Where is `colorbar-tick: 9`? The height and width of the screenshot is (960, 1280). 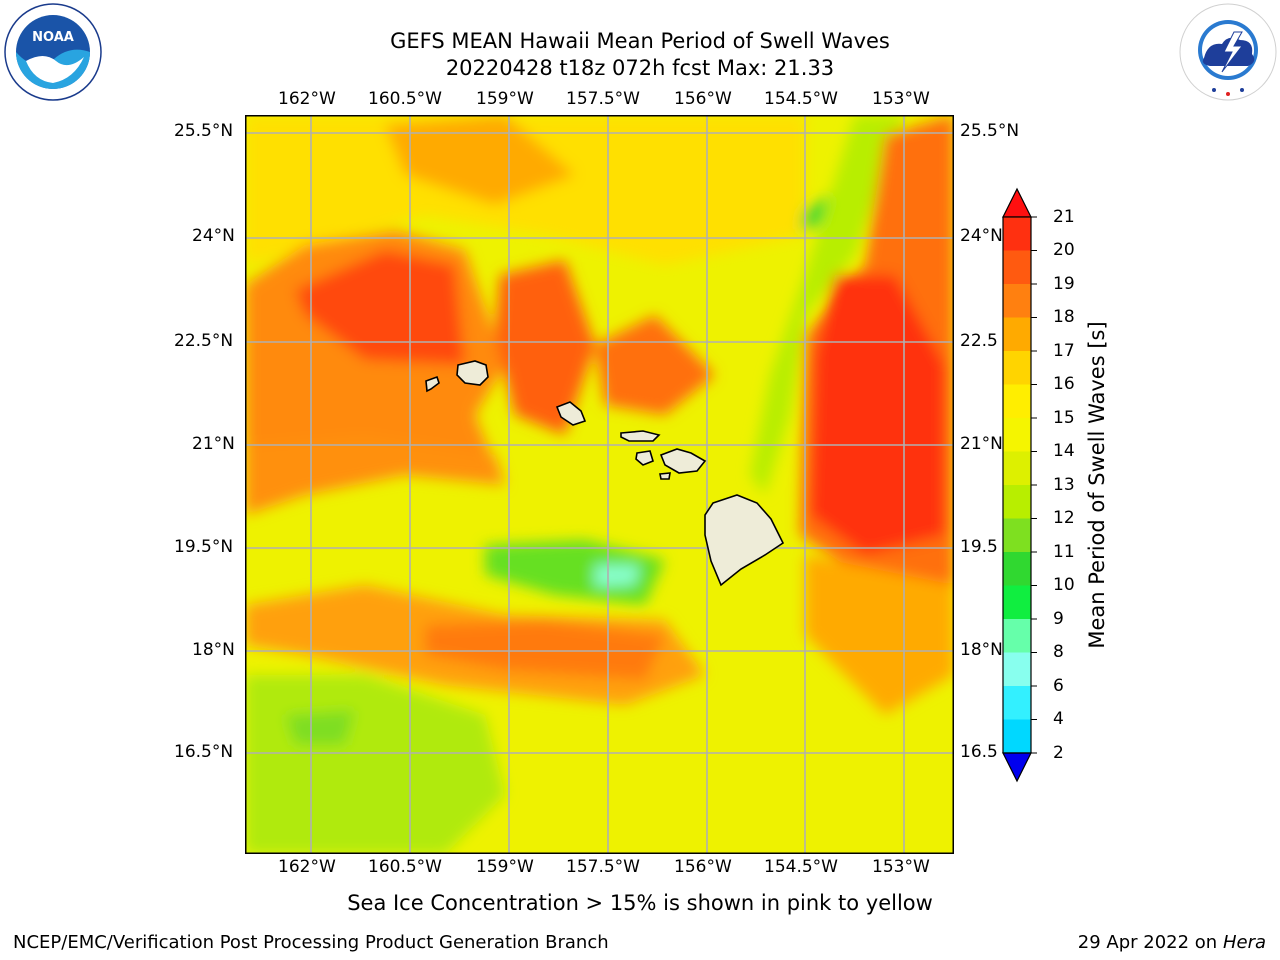
colorbar-tick: 9 is located at coordinates (1058, 619).